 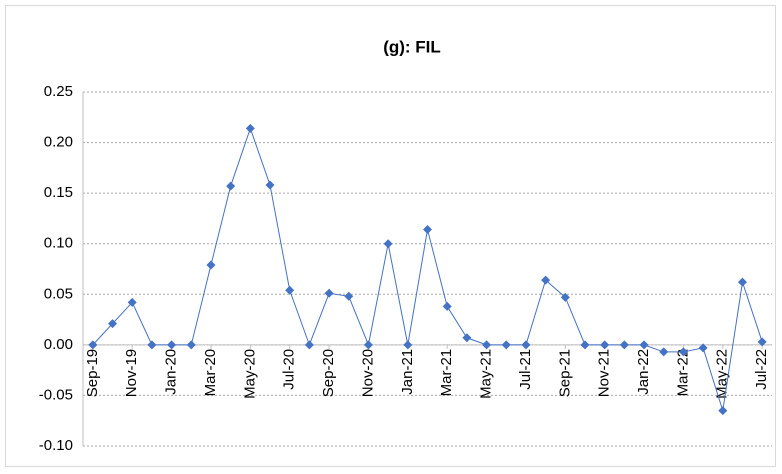 What do you see at coordinates (328, 373) in the screenshot?
I see `x-tick-label: Sep-20` at bounding box center [328, 373].